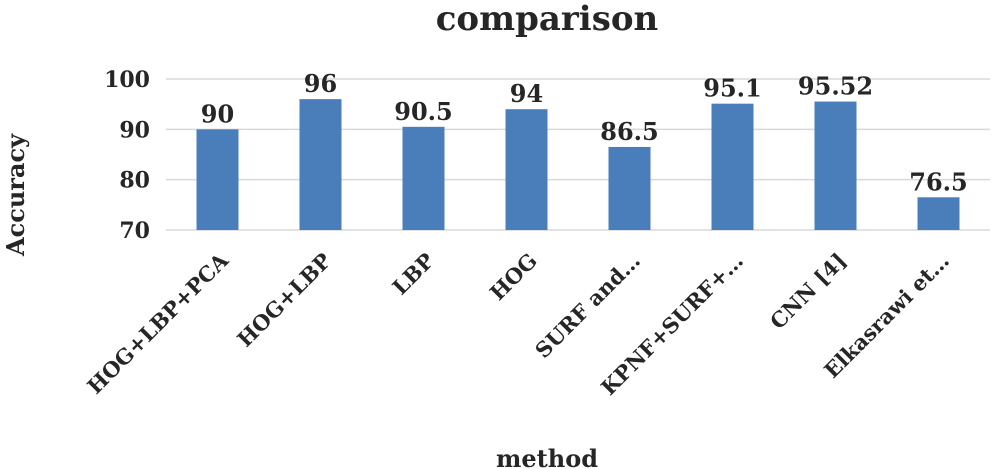 This screenshot has height=469, width=1000. What do you see at coordinates (134, 130) in the screenshot?
I see `y-tick-label: 90` at bounding box center [134, 130].